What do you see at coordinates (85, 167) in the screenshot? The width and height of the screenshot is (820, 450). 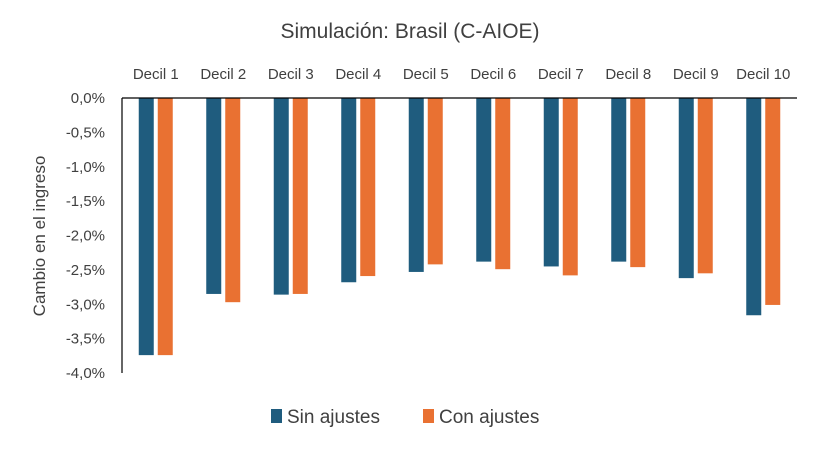 I see `y-tick-label: -1,0%` at bounding box center [85, 167].